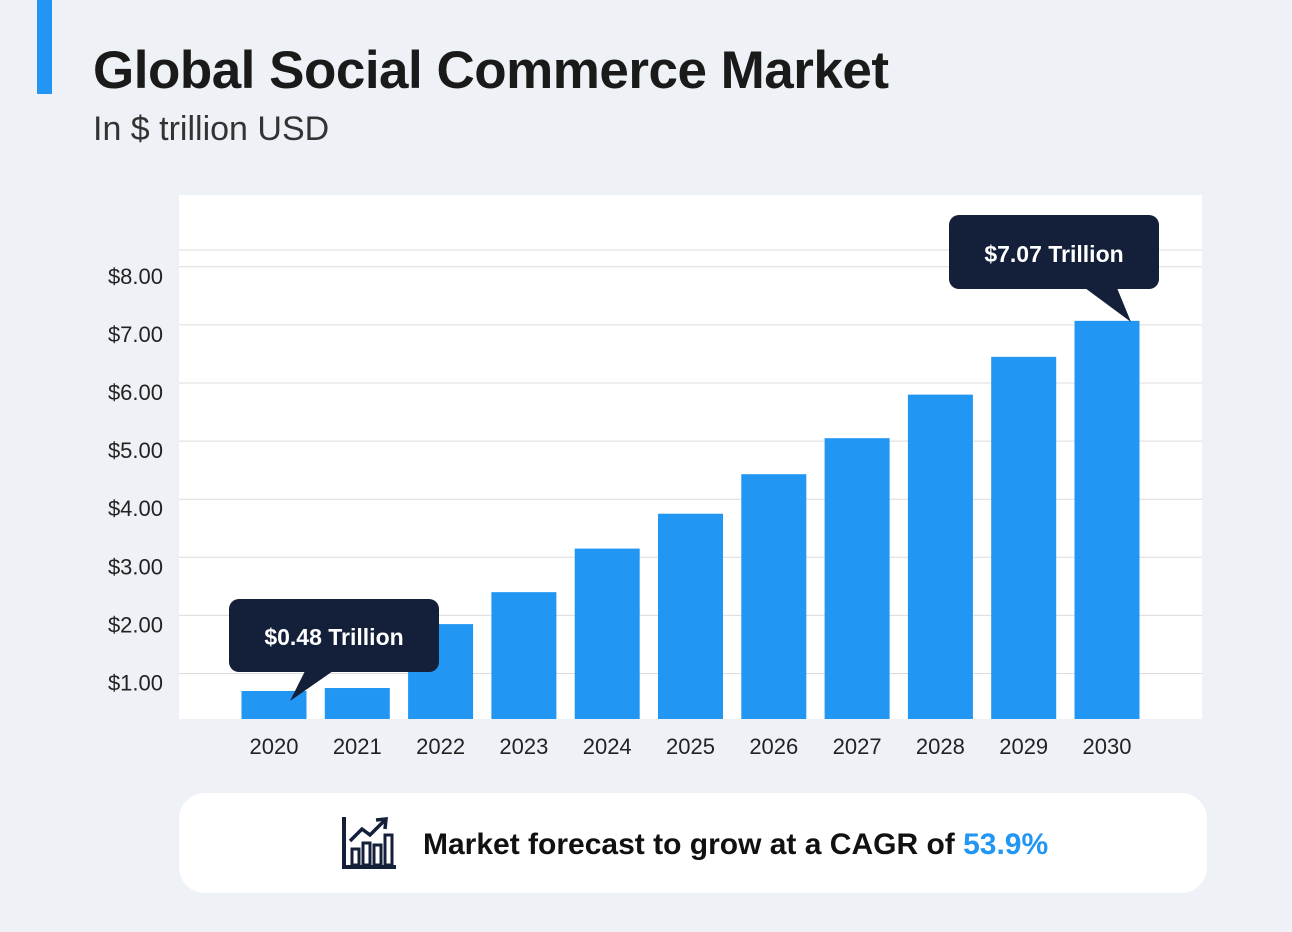  Describe the element at coordinates (135, 334) in the screenshot. I see `y-tick-label: $7.00` at that location.